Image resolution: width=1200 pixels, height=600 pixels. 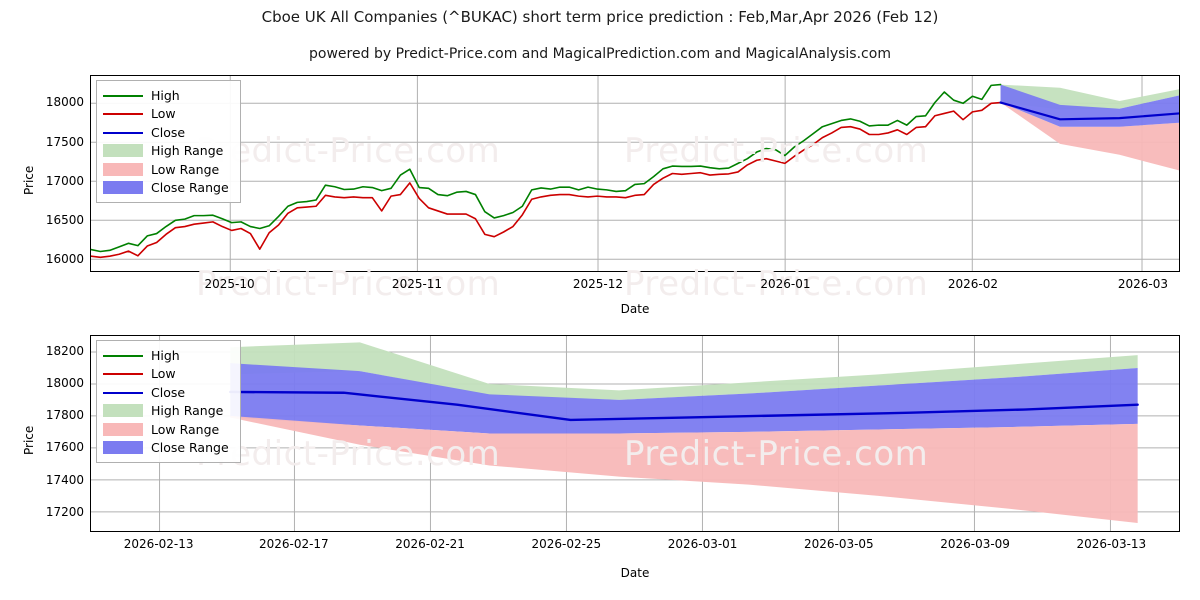 What do you see at coordinates (635, 309) in the screenshot?
I see `top-chart-x-axis-label: Date` at bounding box center [635, 309].